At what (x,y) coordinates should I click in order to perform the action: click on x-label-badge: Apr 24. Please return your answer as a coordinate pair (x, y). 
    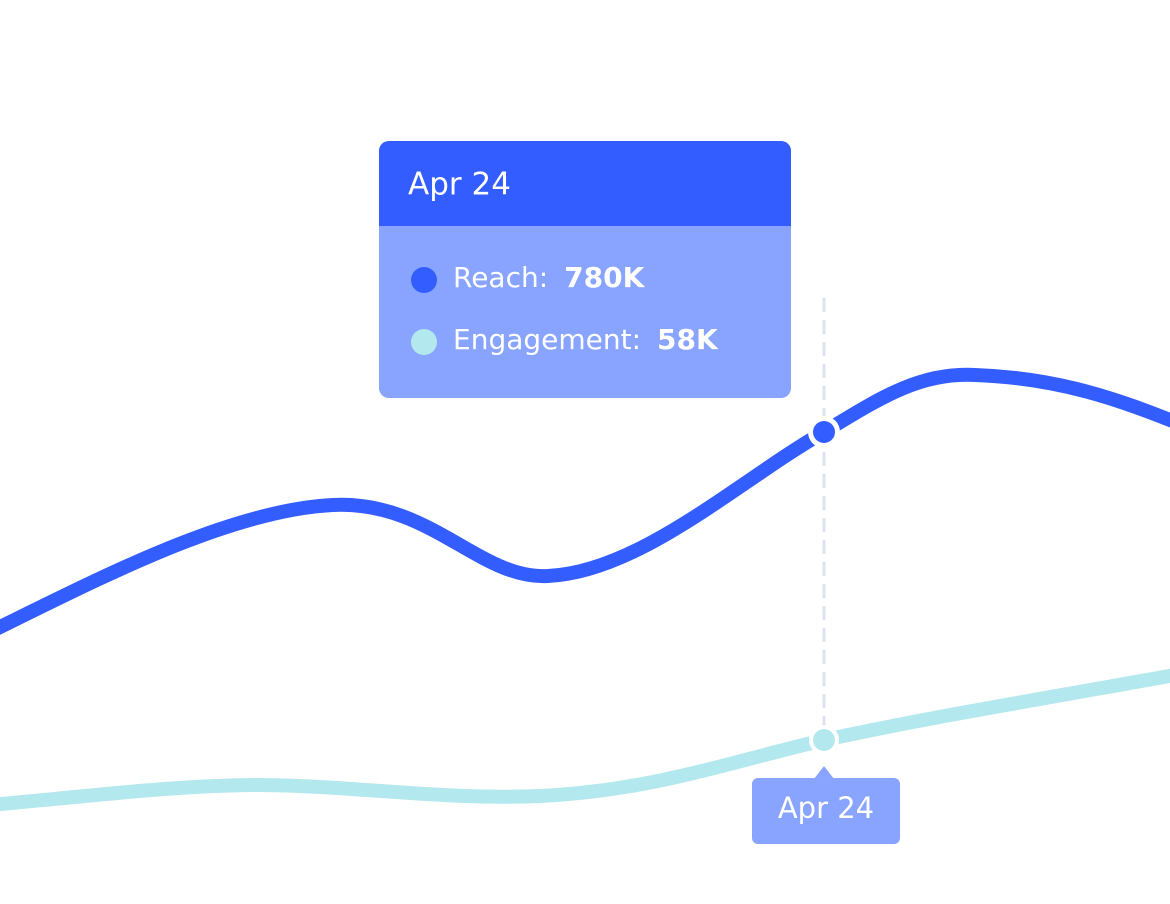
    Looking at the image, I should click on (826, 805).